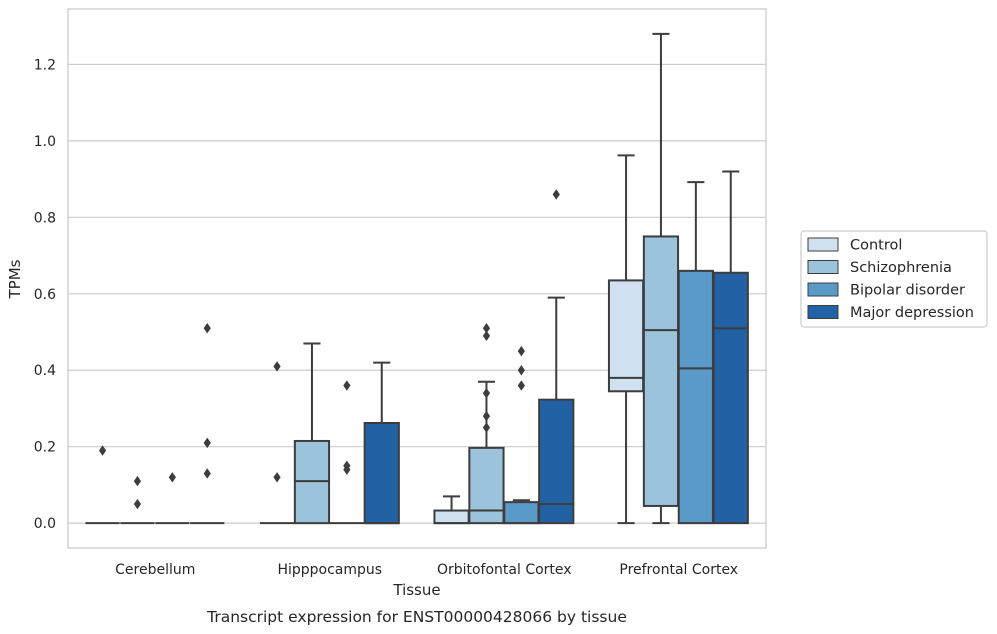 Image resolution: width=997 pixels, height=634 pixels. I want to click on x-tick-label: Hipppocampus, so click(329, 570).